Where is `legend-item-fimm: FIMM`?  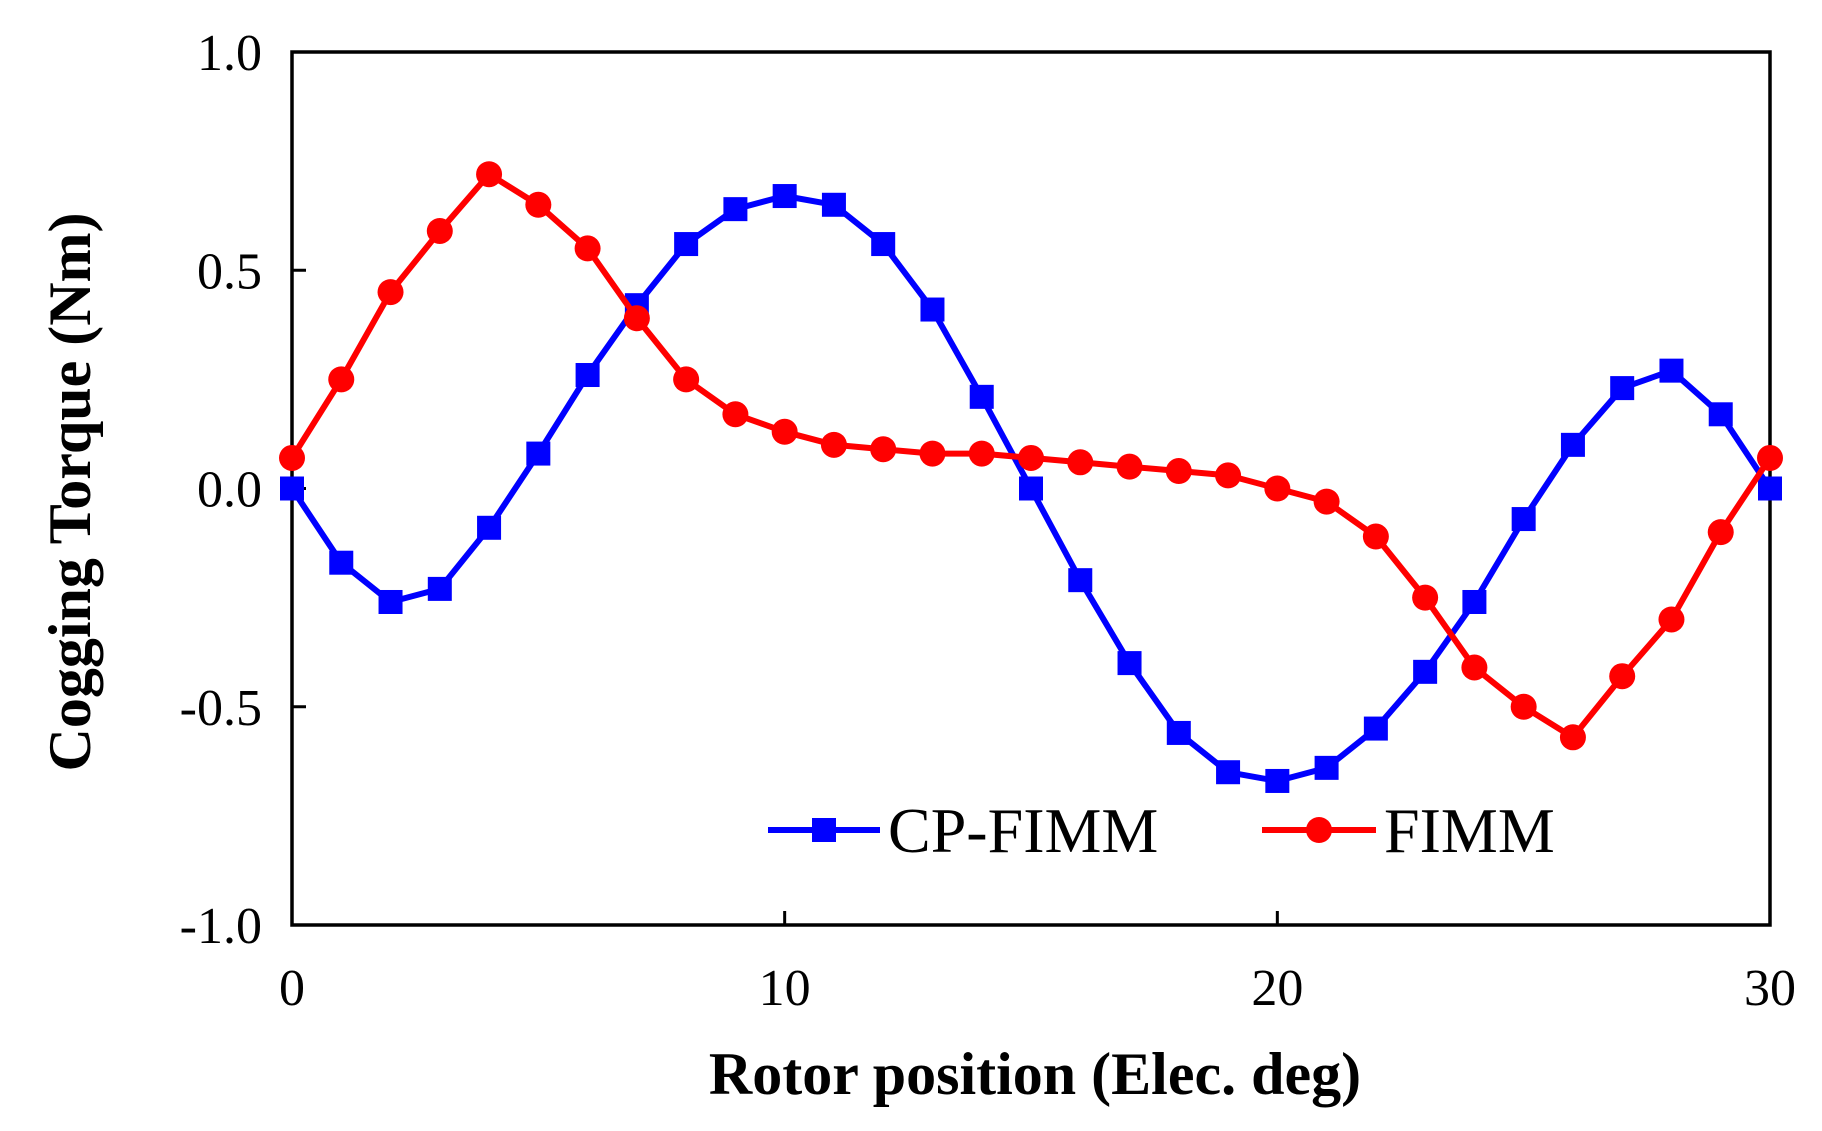 legend-item-fimm: FIMM is located at coordinates (1408, 830).